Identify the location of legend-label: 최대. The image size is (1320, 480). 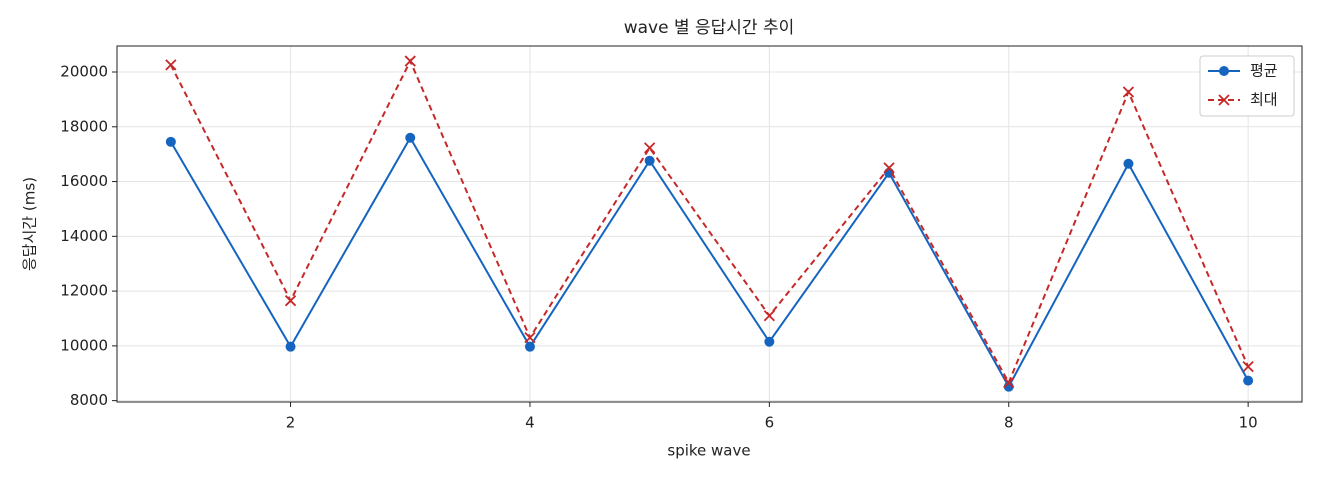
(1264, 100).